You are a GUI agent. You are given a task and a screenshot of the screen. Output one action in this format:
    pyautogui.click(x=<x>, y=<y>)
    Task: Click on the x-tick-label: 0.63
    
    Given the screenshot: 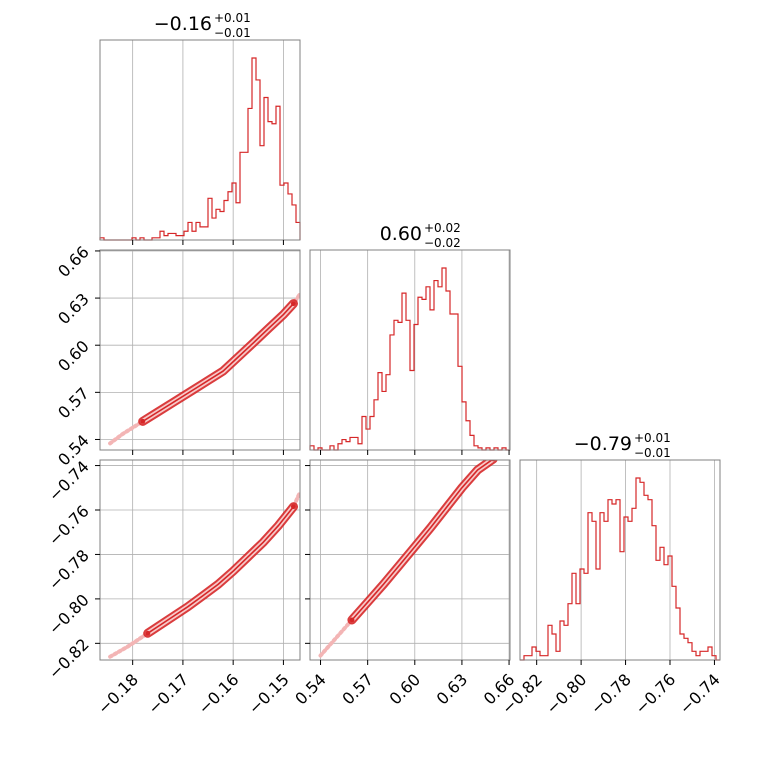 What is the action you would take?
    pyautogui.click(x=452, y=689)
    